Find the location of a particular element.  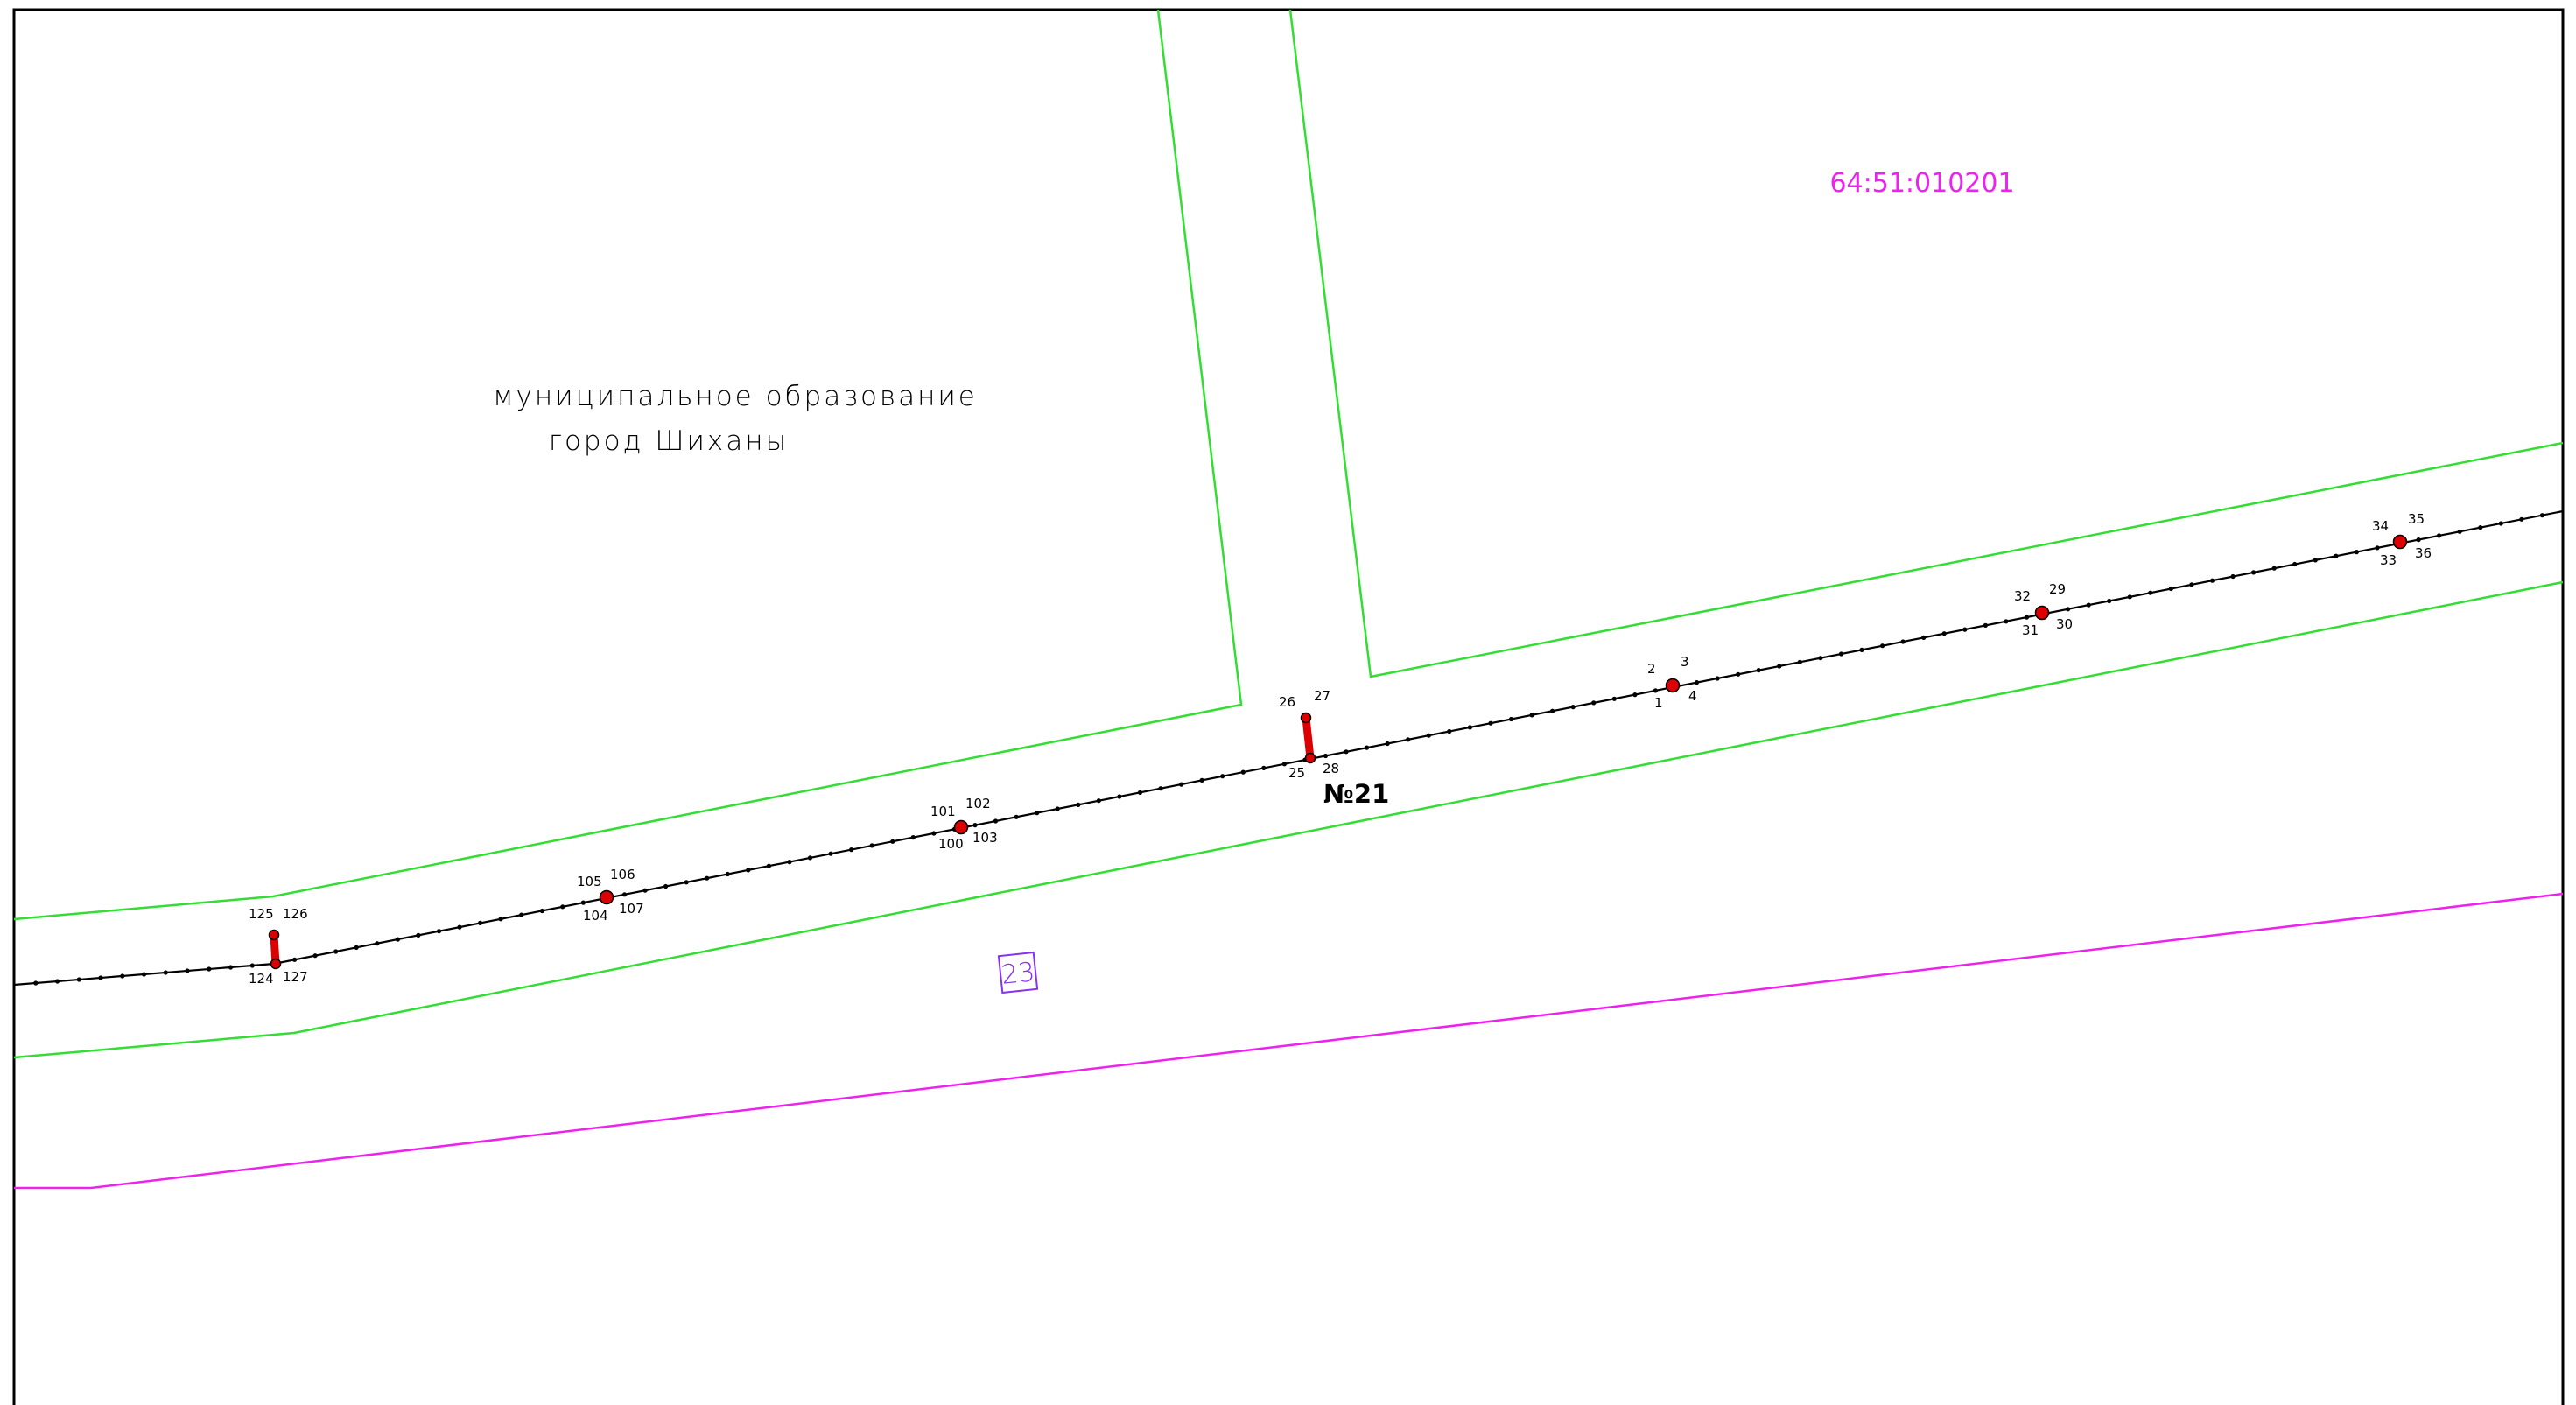

point-label-127: 127 is located at coordinates (295, 977).